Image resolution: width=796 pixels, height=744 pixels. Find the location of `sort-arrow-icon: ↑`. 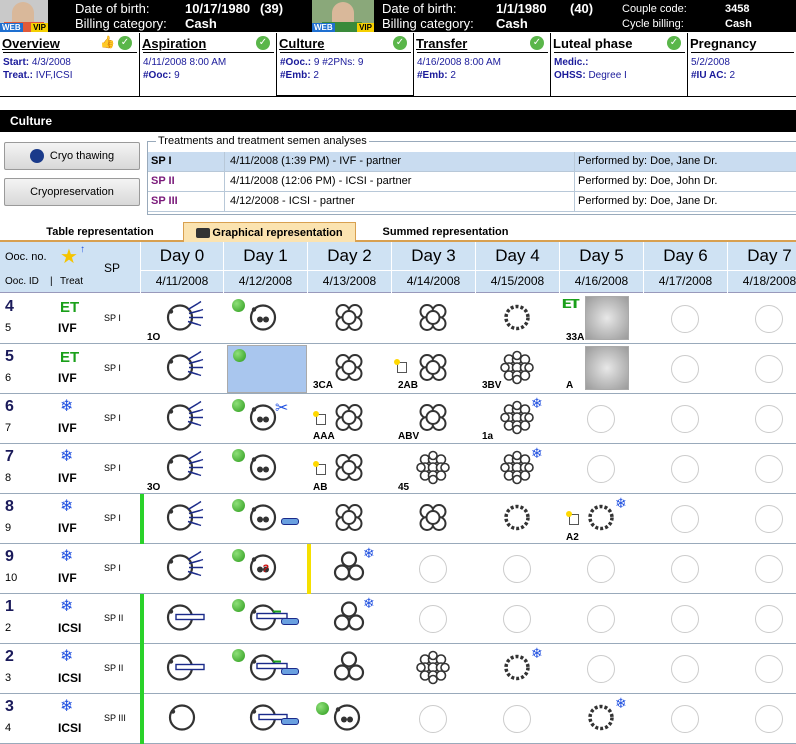

sort-arrow-icon: ↑ is located at coordinates (82, 249).